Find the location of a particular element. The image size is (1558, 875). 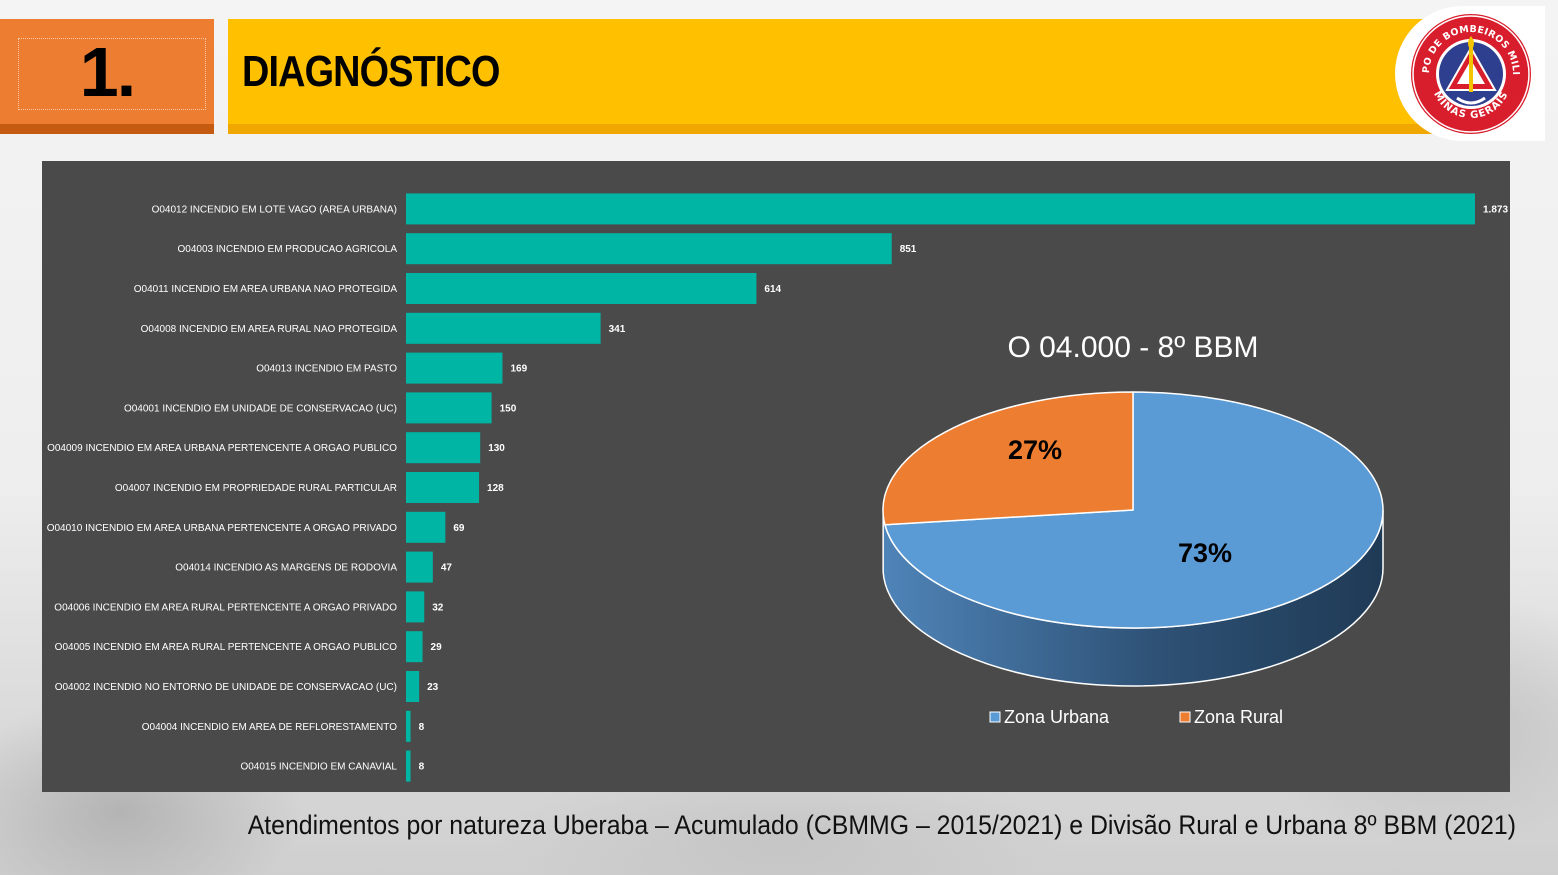

pie-data-label: 73% is located at coordinates (1205, 553).